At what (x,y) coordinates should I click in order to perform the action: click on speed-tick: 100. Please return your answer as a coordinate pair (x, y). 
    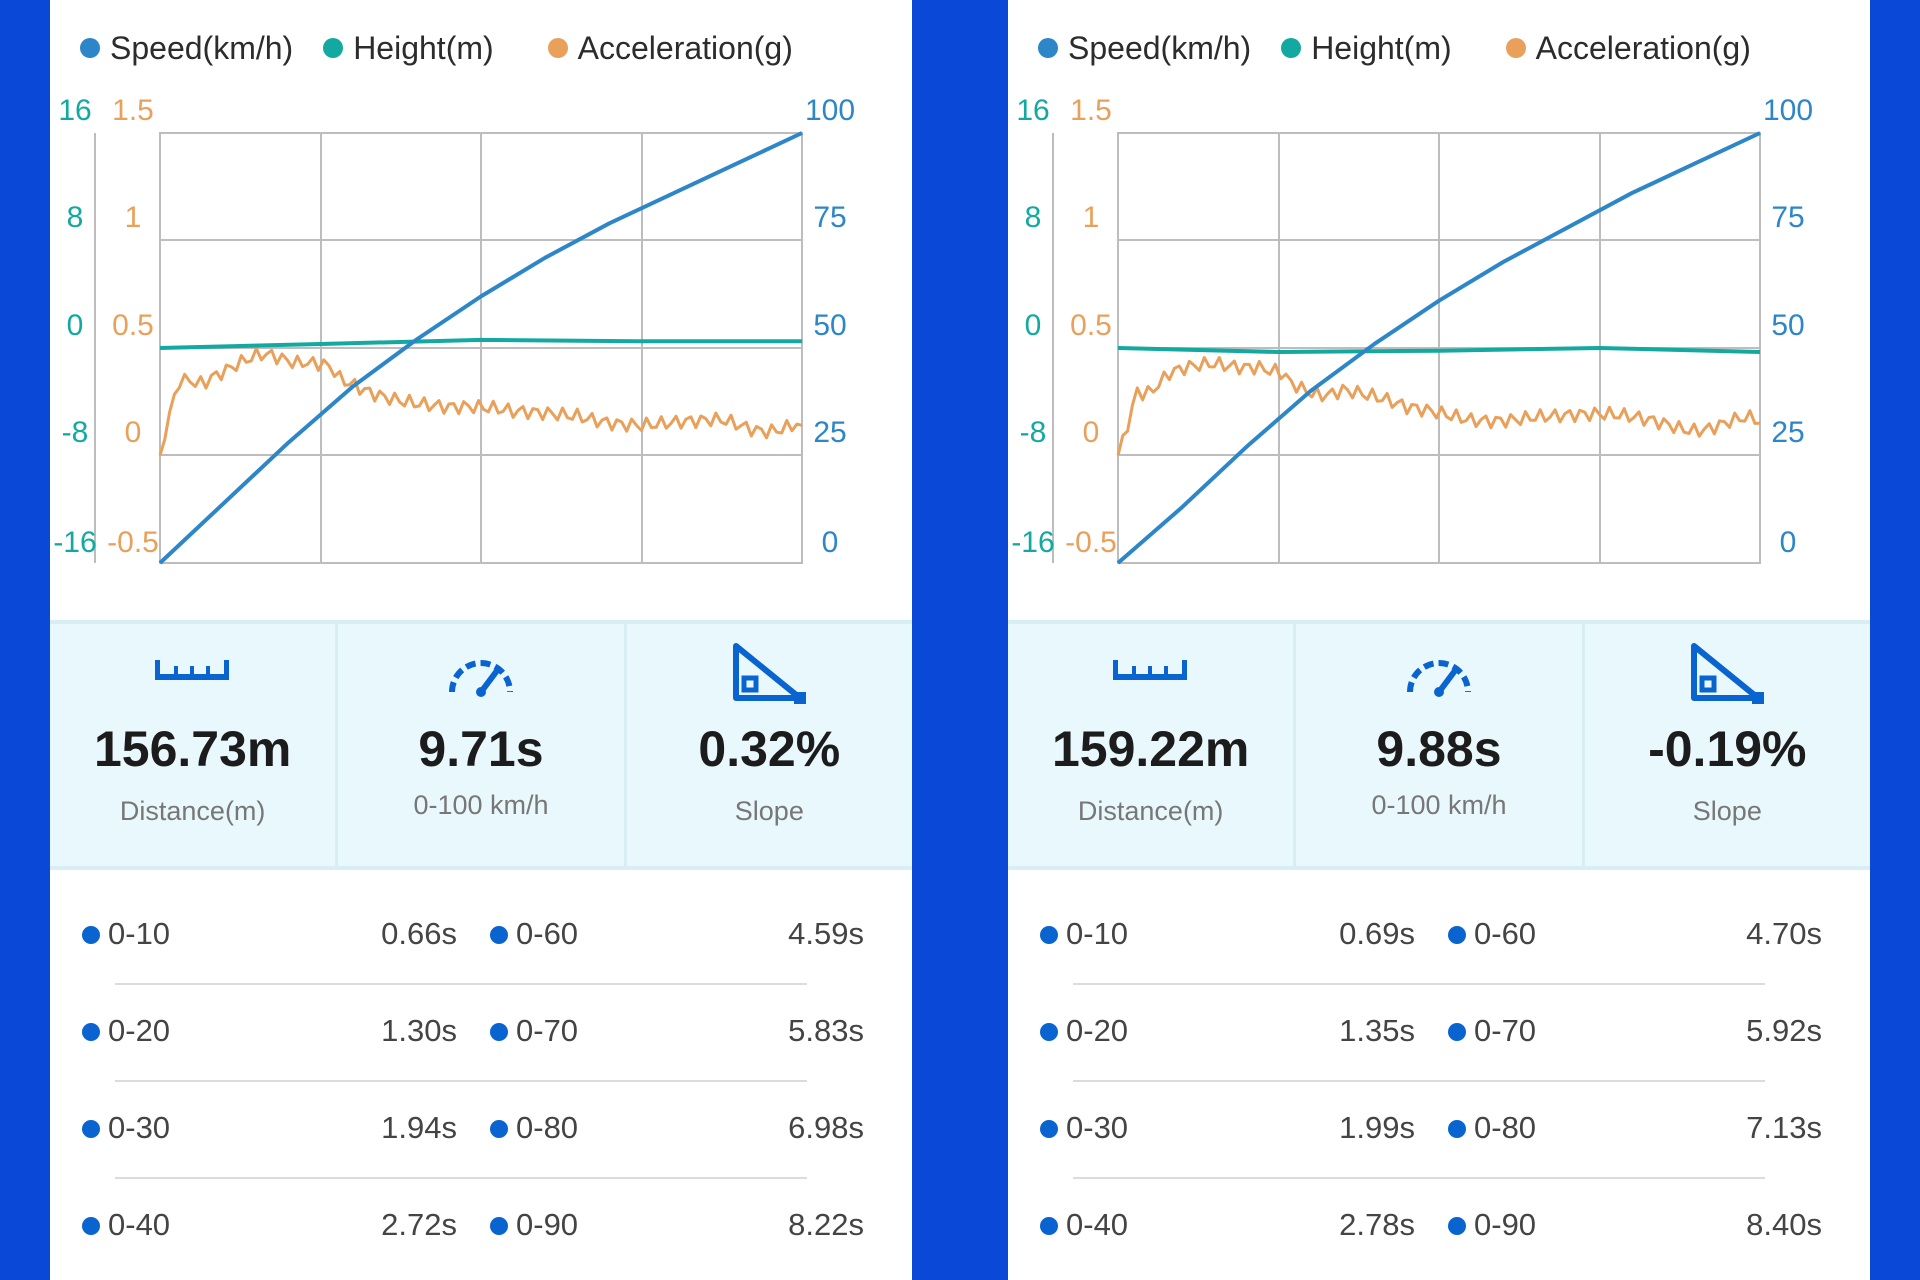
    Looking at the image, I should click on (830, 110).